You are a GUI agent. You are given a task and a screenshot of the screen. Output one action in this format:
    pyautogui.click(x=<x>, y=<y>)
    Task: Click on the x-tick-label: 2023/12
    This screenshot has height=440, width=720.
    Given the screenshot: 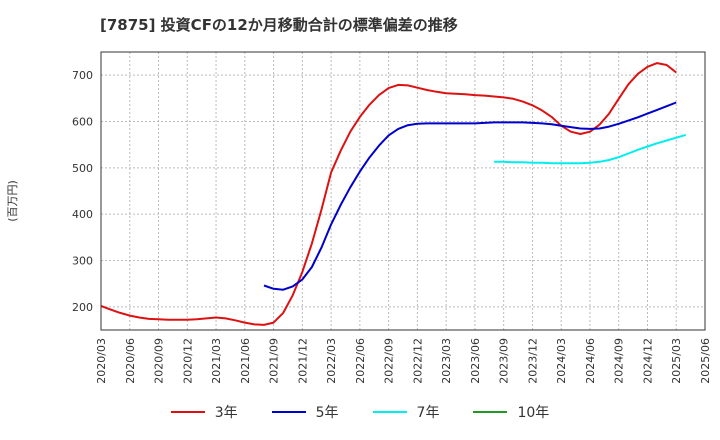 What is the action you would take?
    pyautogui.click(x=532, y=361)
    